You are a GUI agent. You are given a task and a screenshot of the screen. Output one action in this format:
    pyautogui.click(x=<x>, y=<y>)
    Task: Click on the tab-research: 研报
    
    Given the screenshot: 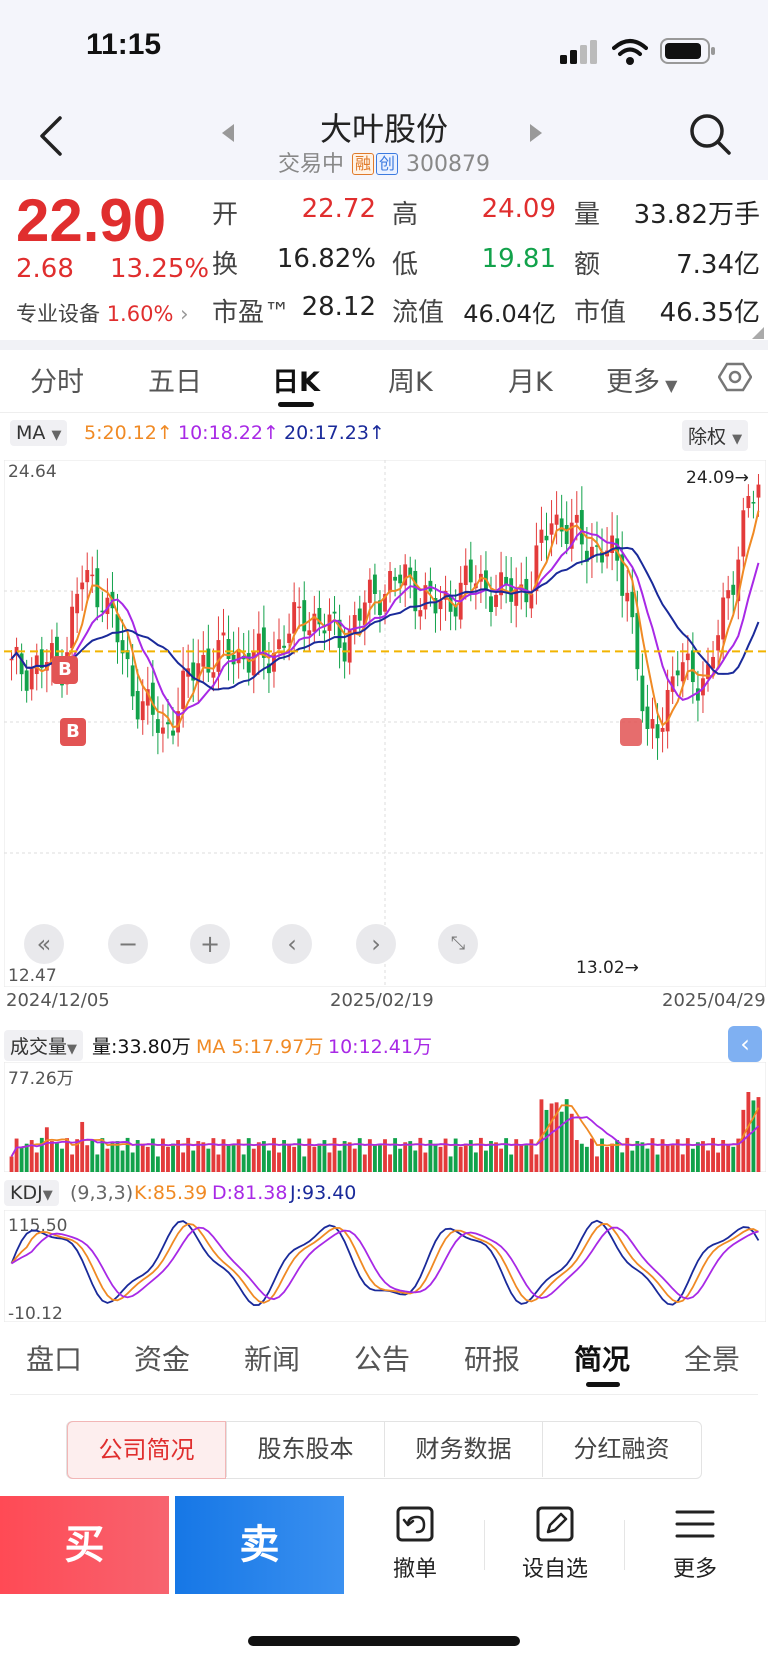 What is the action you would take?
    pyautogui.click(x=492, y=1359)
    